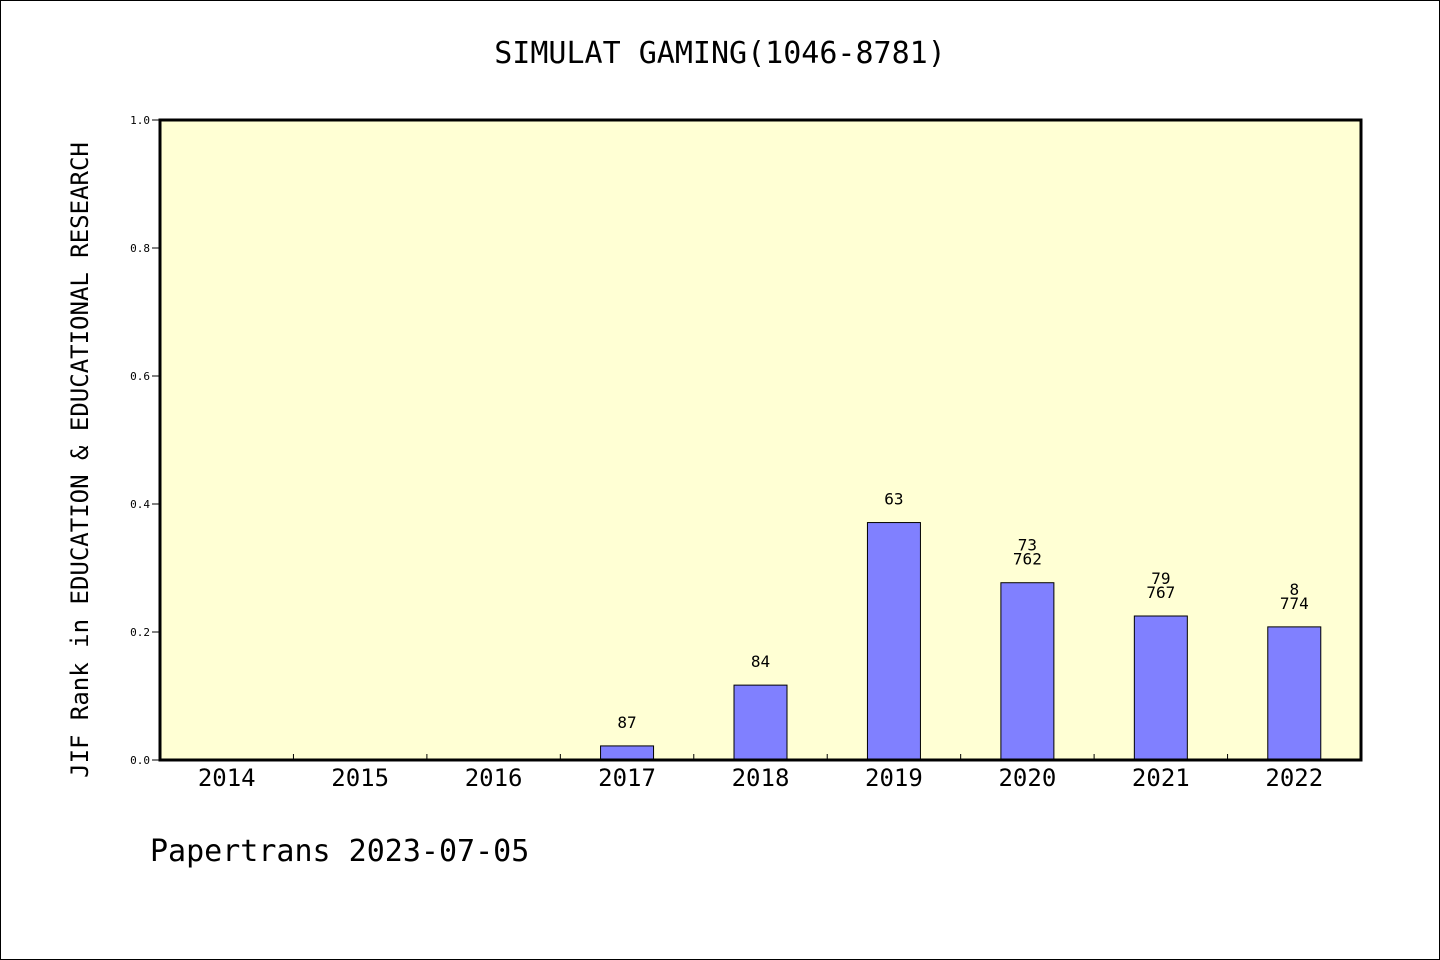  What do you see at coordinates (761, 778) in the screenshot?
I see `x-tick-label: 2018` at bounding box center [761, 778].